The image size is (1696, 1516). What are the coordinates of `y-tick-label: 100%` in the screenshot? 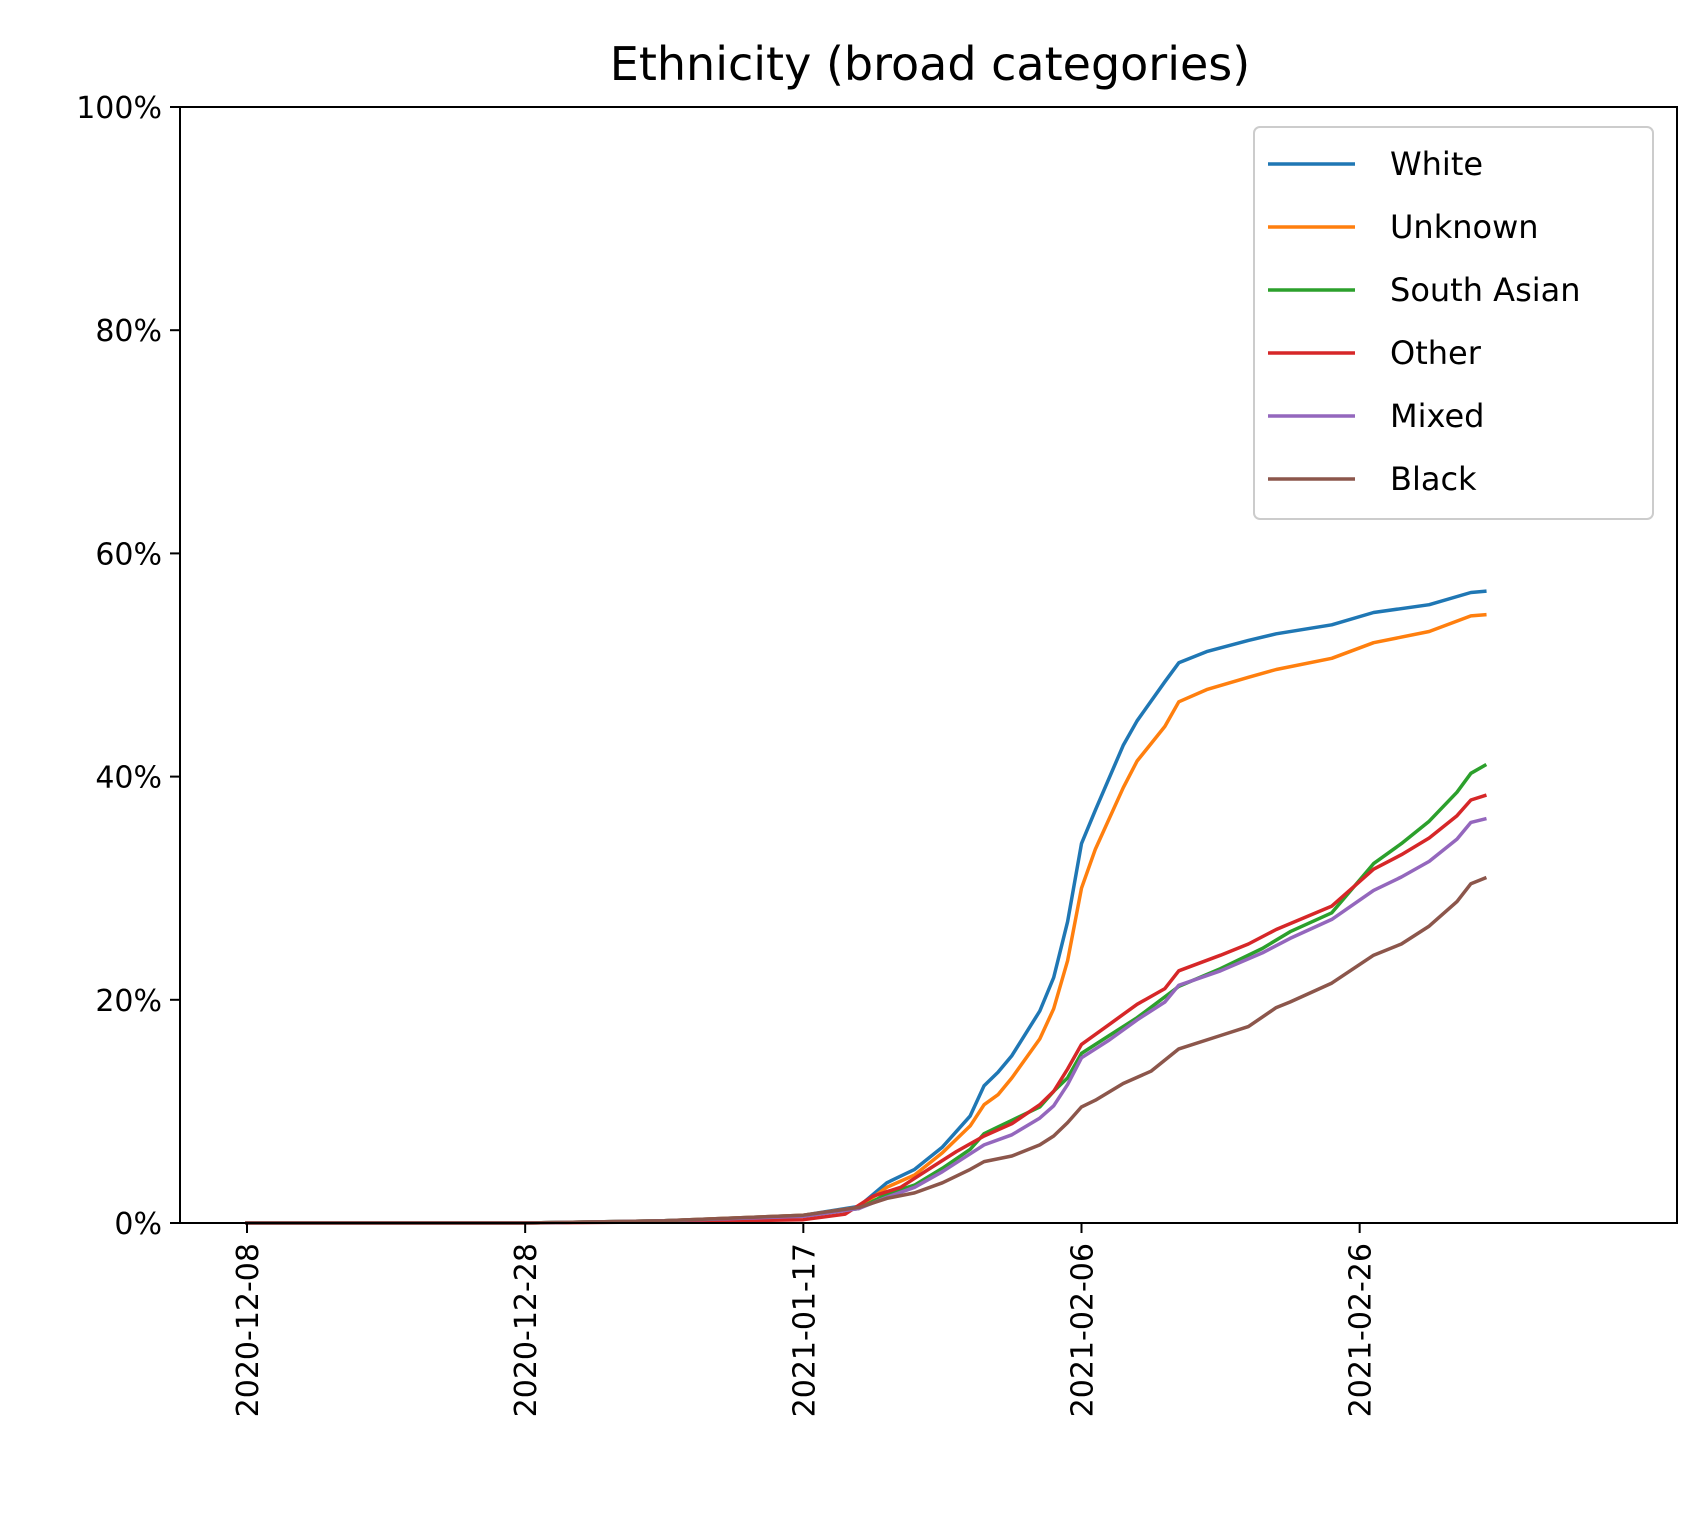 It's located at (119, 108).